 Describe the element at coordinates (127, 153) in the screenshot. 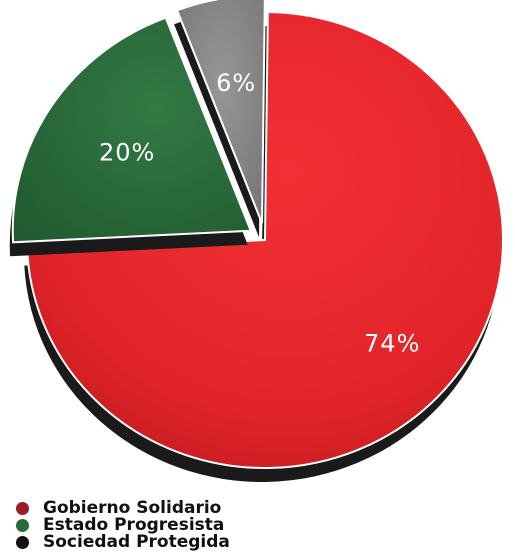

I see `pie-label-estado-progresista: 20%` at that location.